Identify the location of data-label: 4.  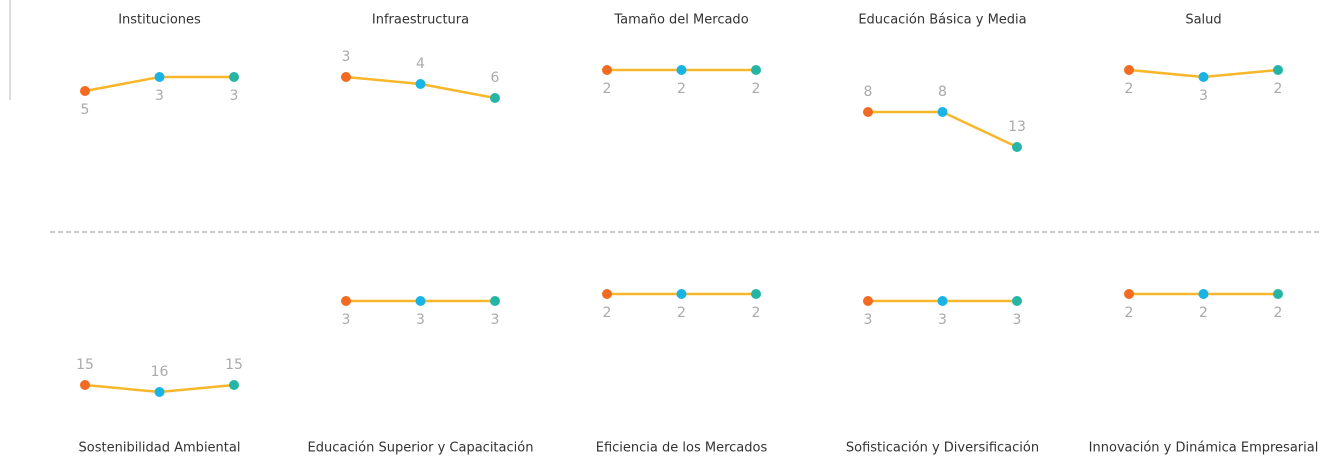
(420, 64).